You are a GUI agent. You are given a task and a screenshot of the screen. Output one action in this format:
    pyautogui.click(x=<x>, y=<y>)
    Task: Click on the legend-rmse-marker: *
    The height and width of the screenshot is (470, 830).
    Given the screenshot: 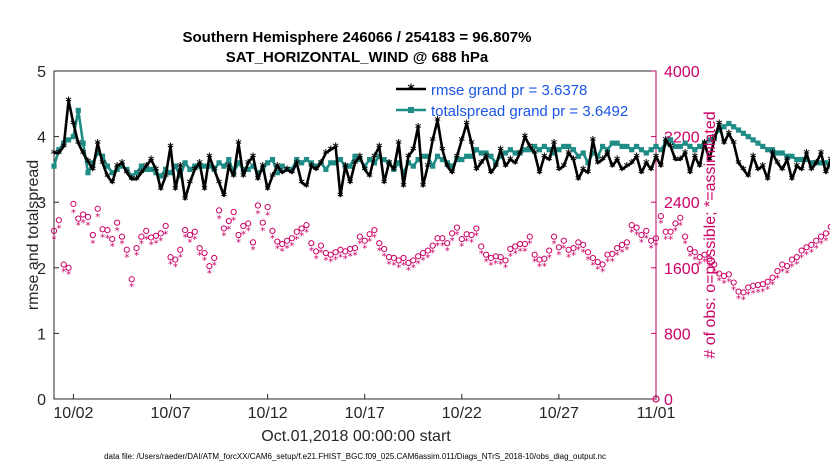 What is the action you would take?
    pyautogui.click(x=411, y=90)
    